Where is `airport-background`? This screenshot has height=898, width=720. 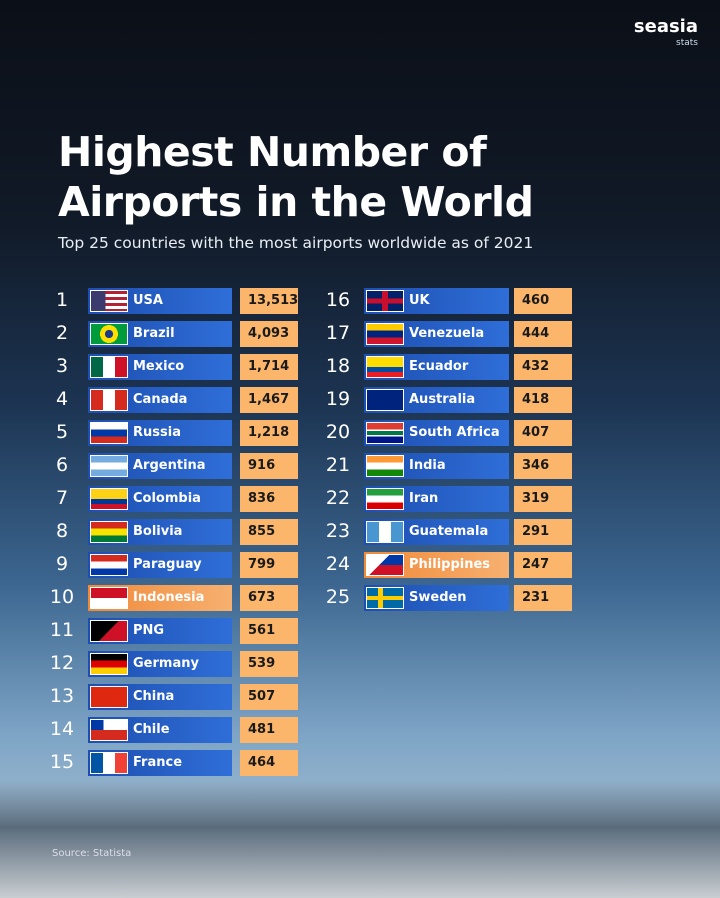 airport-background is located at coordinates (360, 839).